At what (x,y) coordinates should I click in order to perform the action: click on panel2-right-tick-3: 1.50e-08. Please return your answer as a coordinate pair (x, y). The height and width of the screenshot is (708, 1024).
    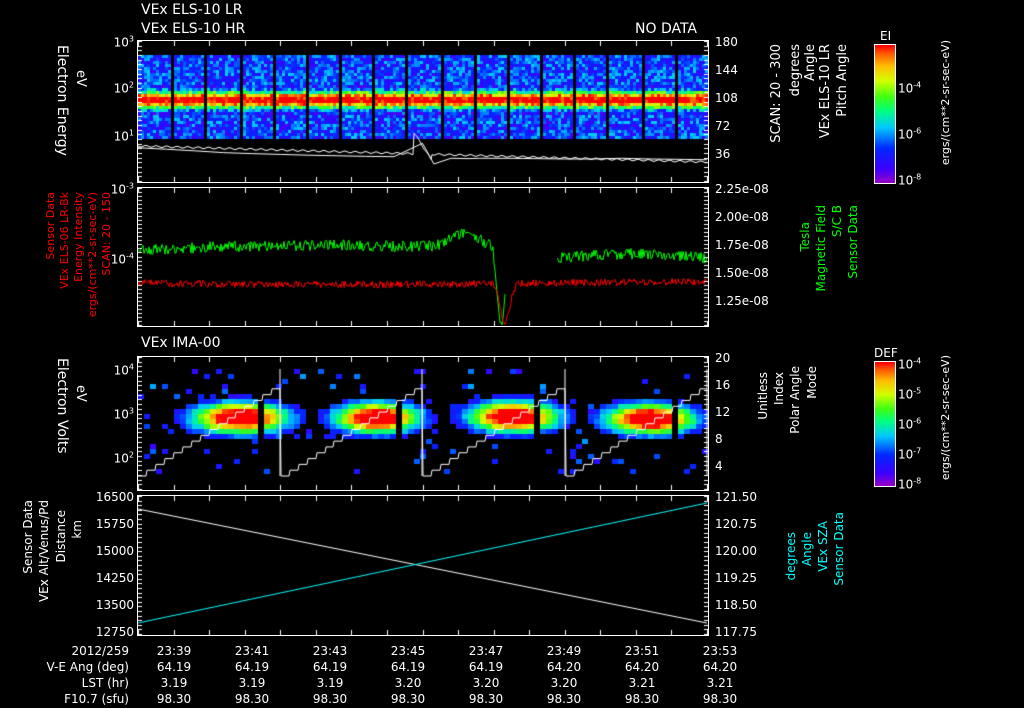
    Looking at the image, I should click on (742, 273).